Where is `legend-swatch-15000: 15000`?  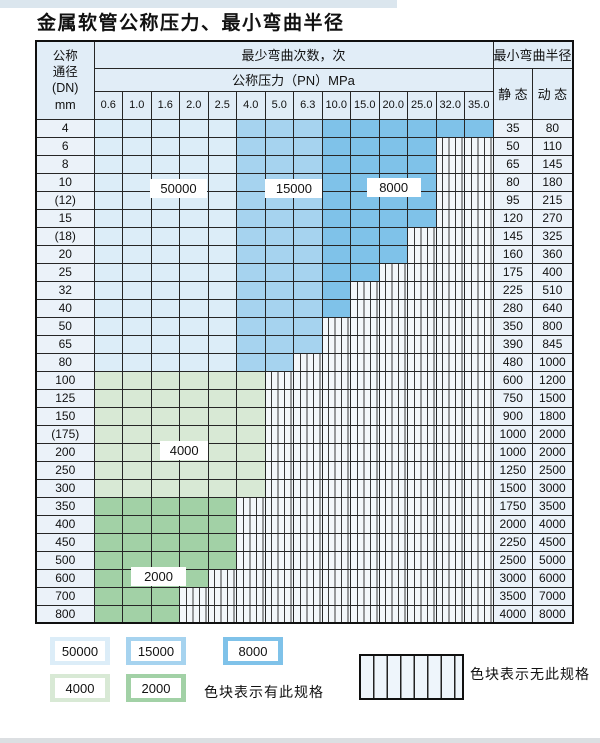 legend-swatch-15000: 15000 is located at coordinates (156, 651).